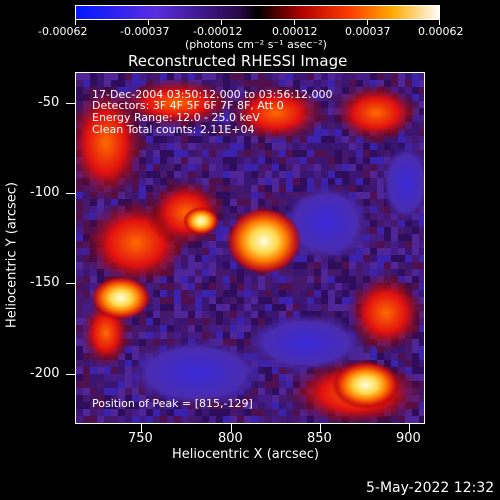 This screenshot has height=500, width=500. What do you see at coordinates (218, 31) in the screenshot?
I see `colorbar-tick-label: -0.00012` at bounding box center [218, 31].